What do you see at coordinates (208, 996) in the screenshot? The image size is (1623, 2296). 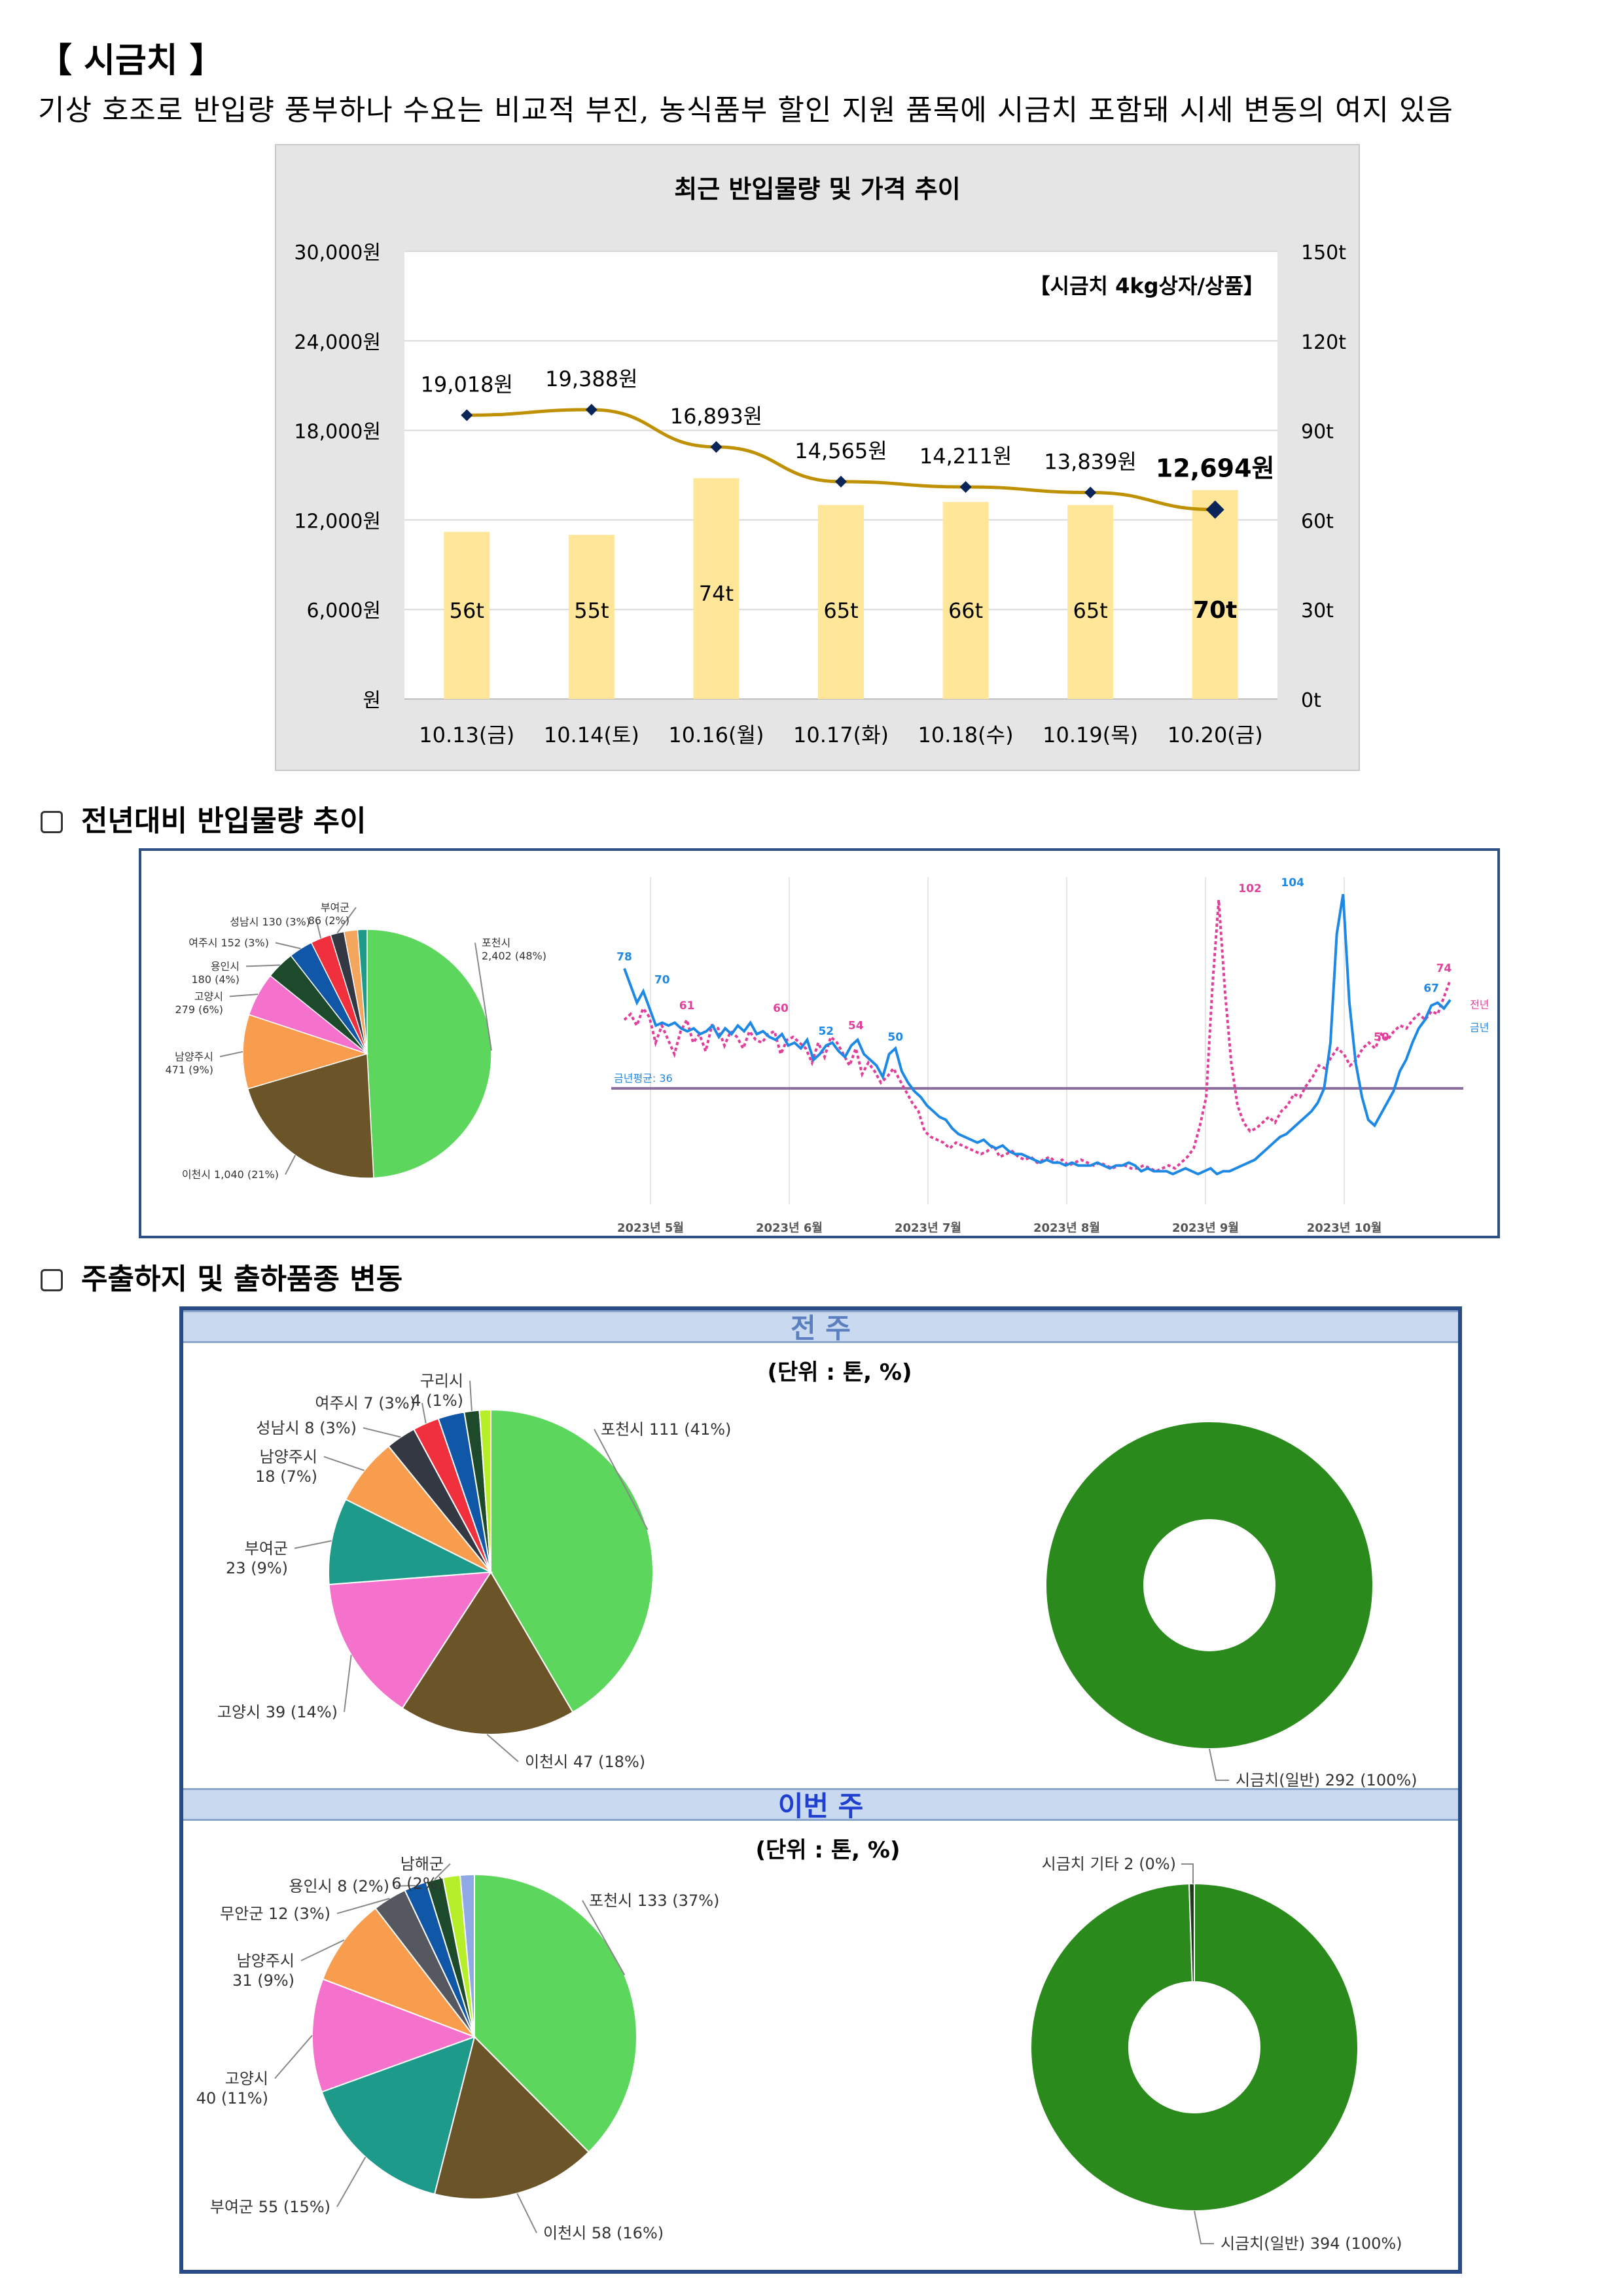 I see `pie-label: 고양시` at bounding box center [208, 996].